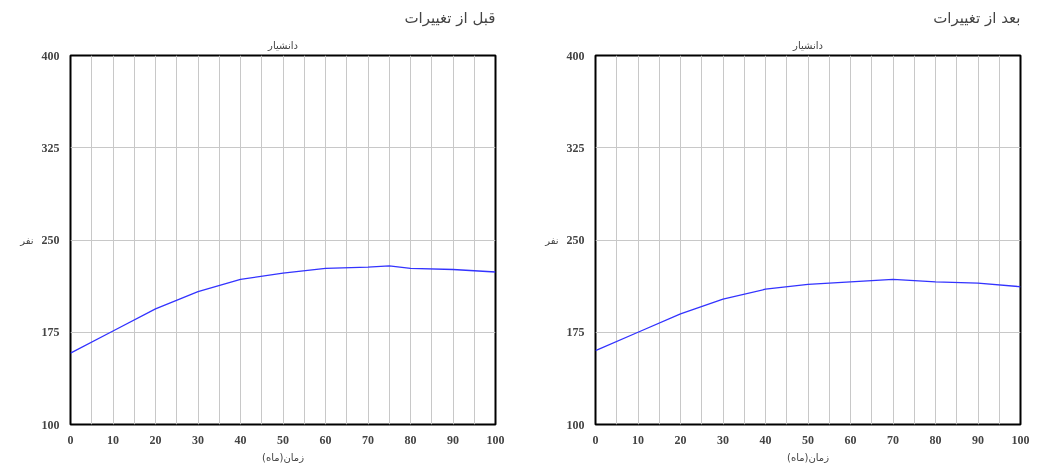 The height and width of the screenshot is (472, 1061). Describe the element at coordinates (977, 17) in the screenshot. I see `text: بعد از تغییرات` at that location.